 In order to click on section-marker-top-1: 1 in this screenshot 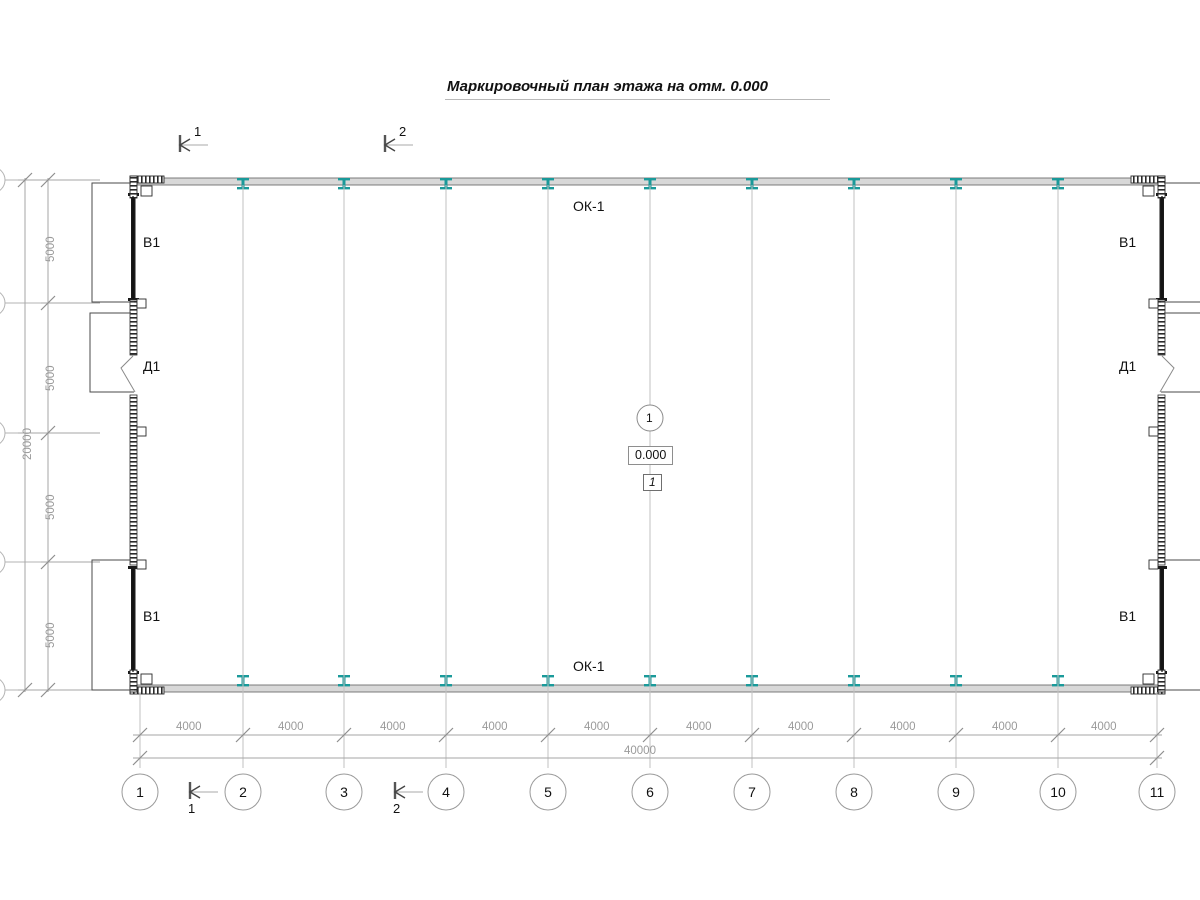, I will do `click(198, 131)`.